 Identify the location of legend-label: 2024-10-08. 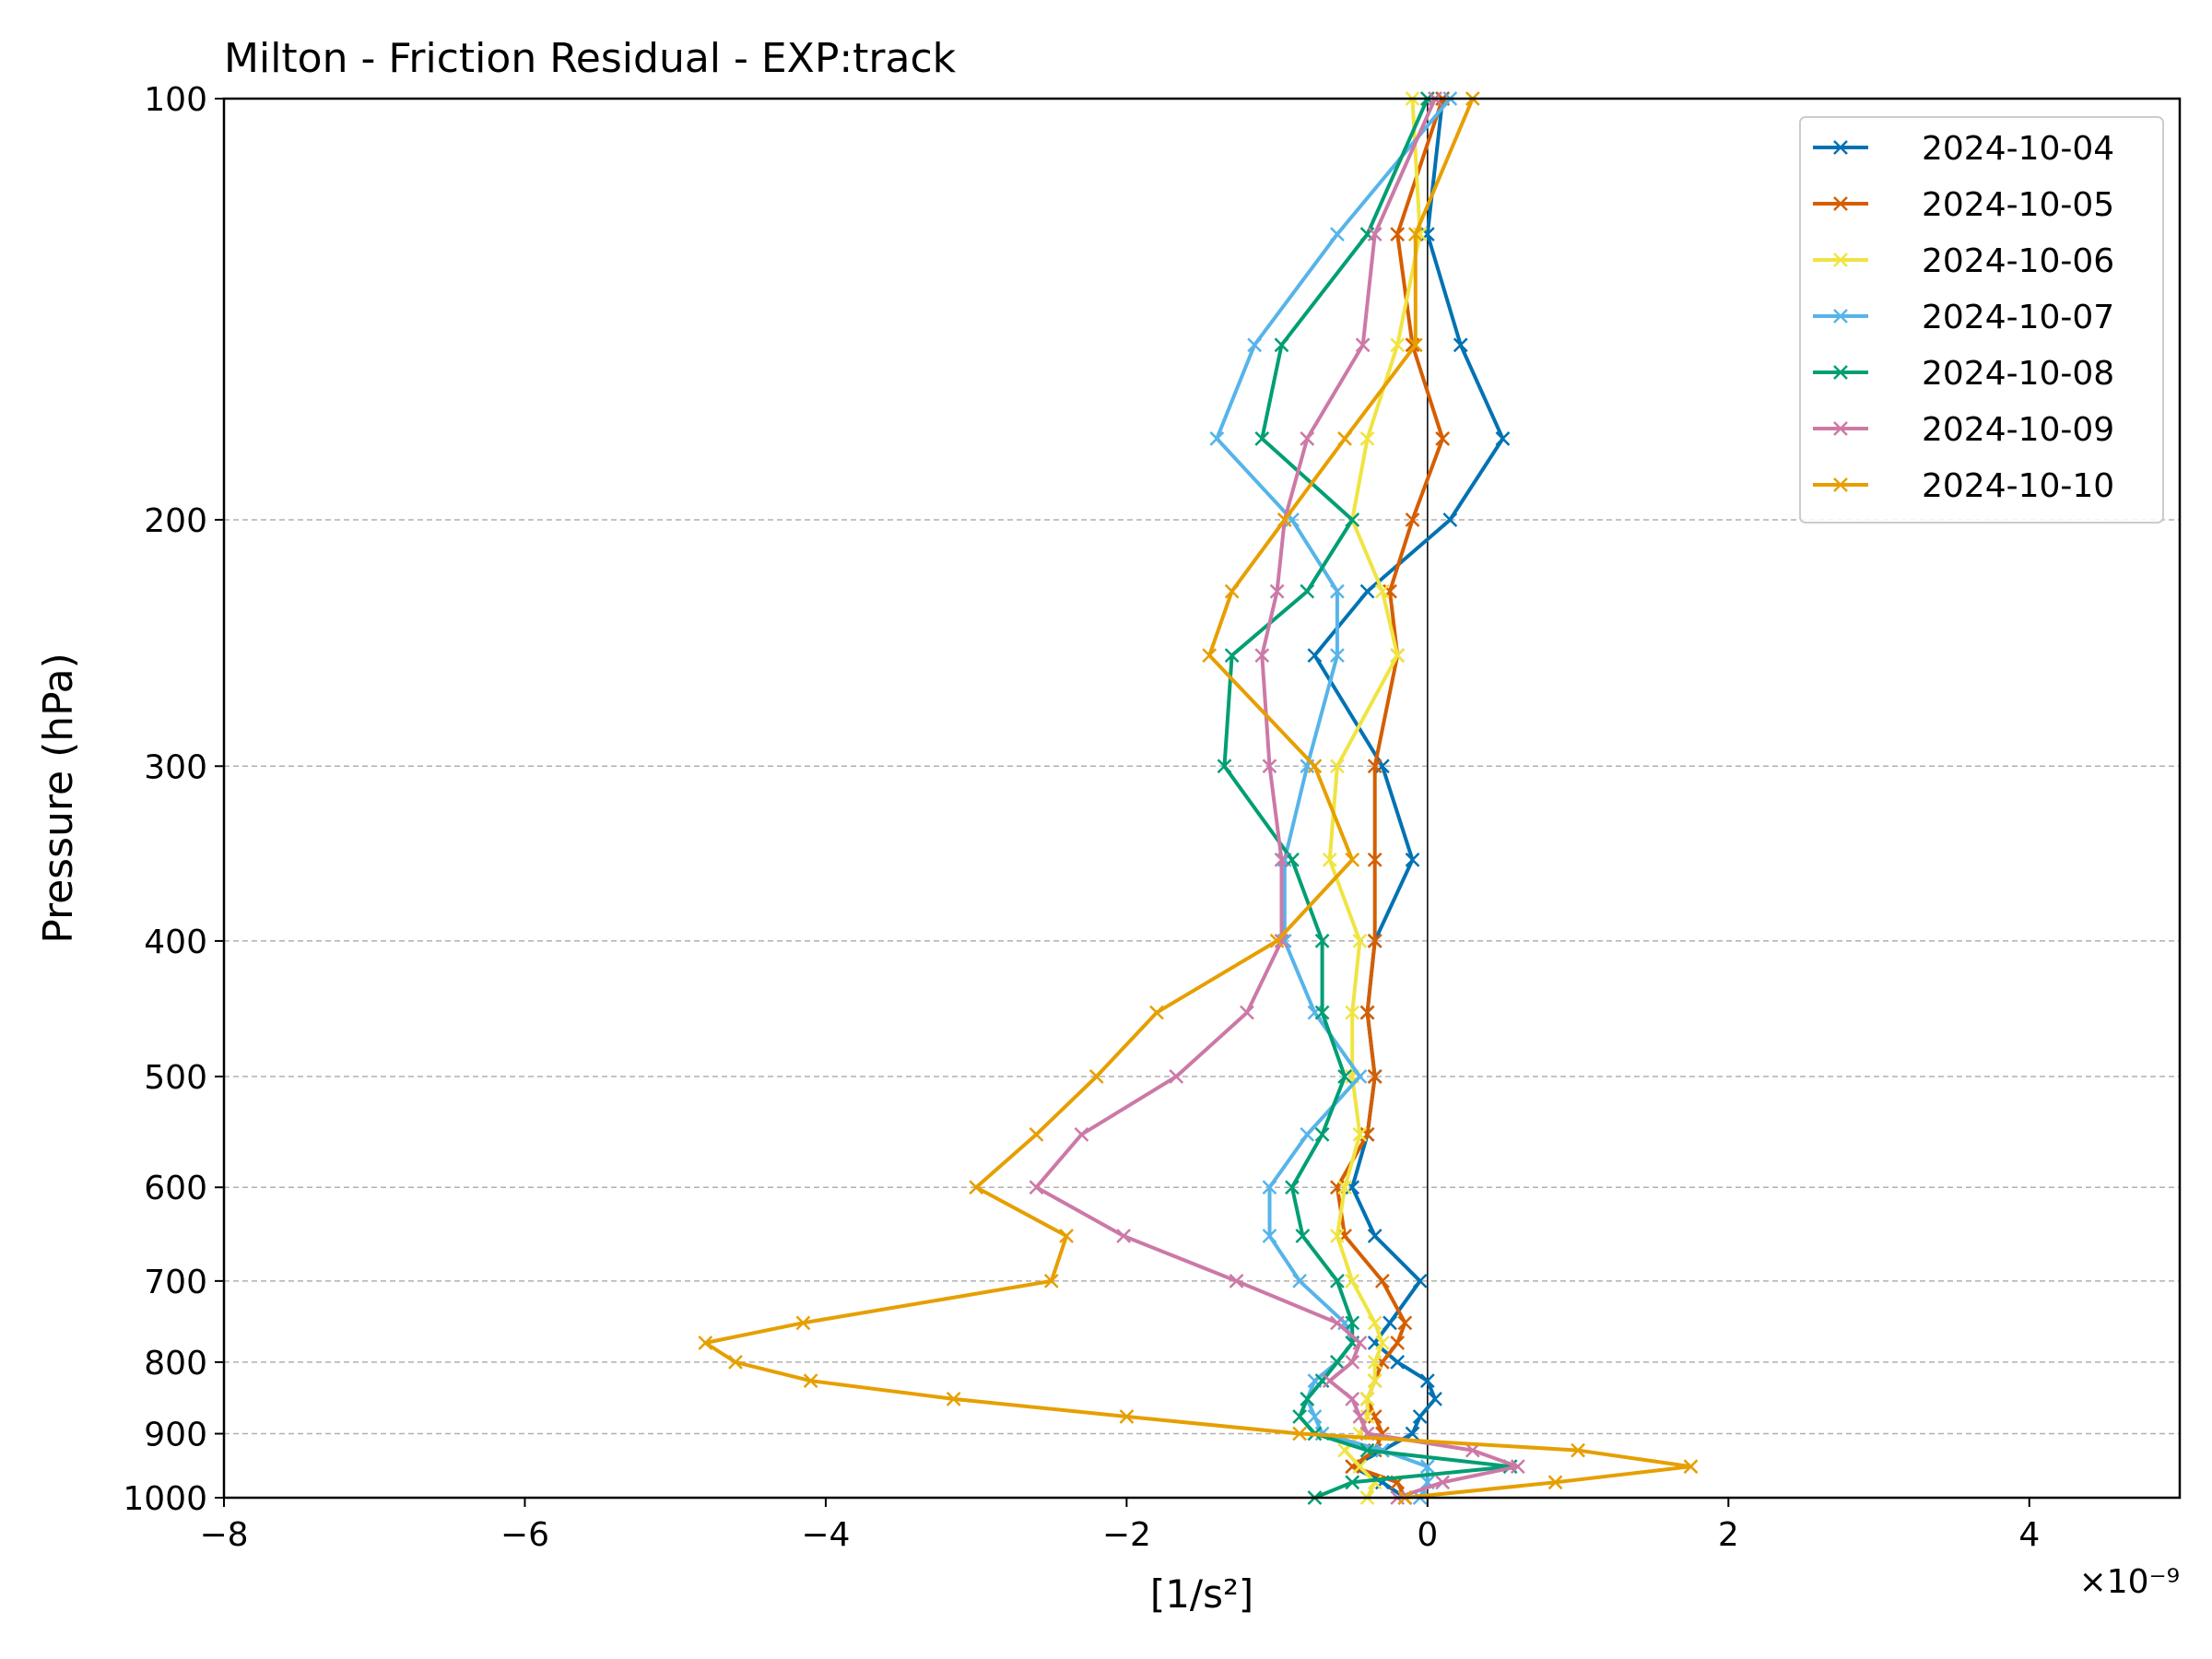
(2018, 374).